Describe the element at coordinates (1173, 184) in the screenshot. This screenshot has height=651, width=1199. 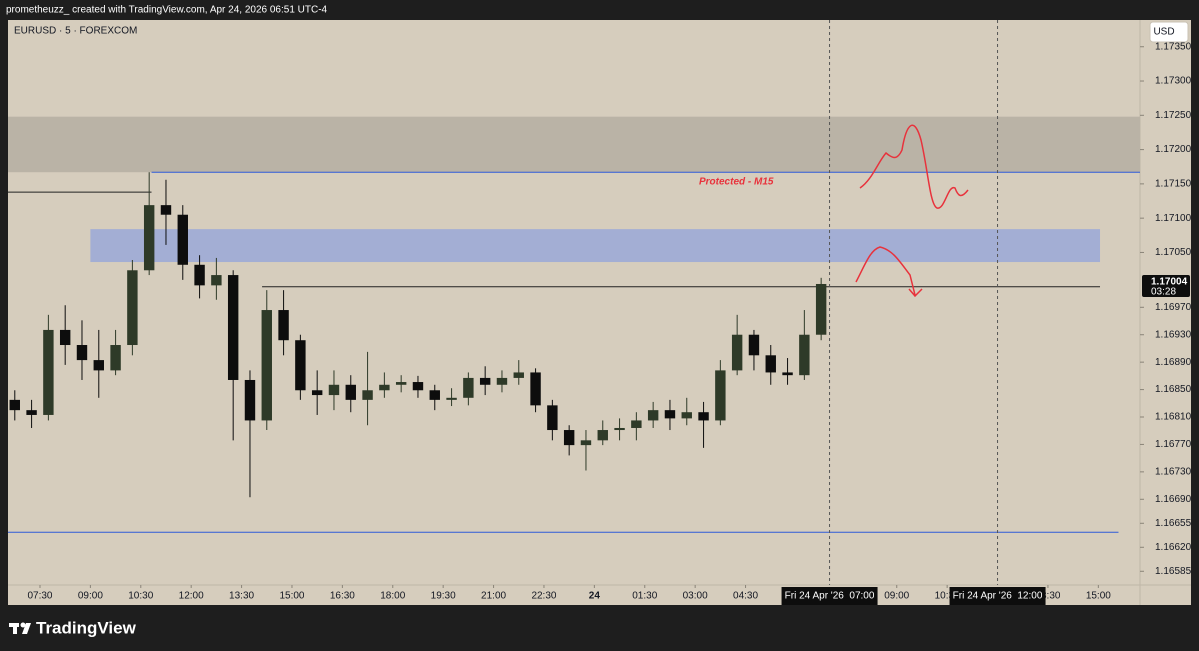
I see `y-tick-label: 1.17150` at that location.